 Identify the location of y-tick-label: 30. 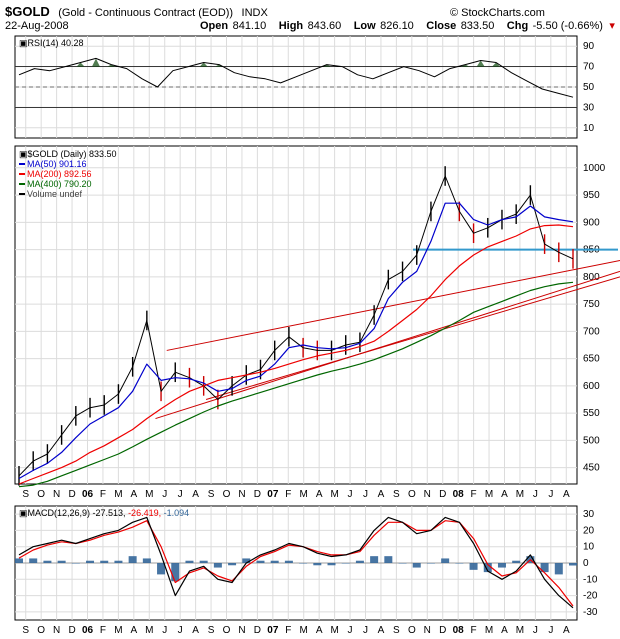
(589, 107).